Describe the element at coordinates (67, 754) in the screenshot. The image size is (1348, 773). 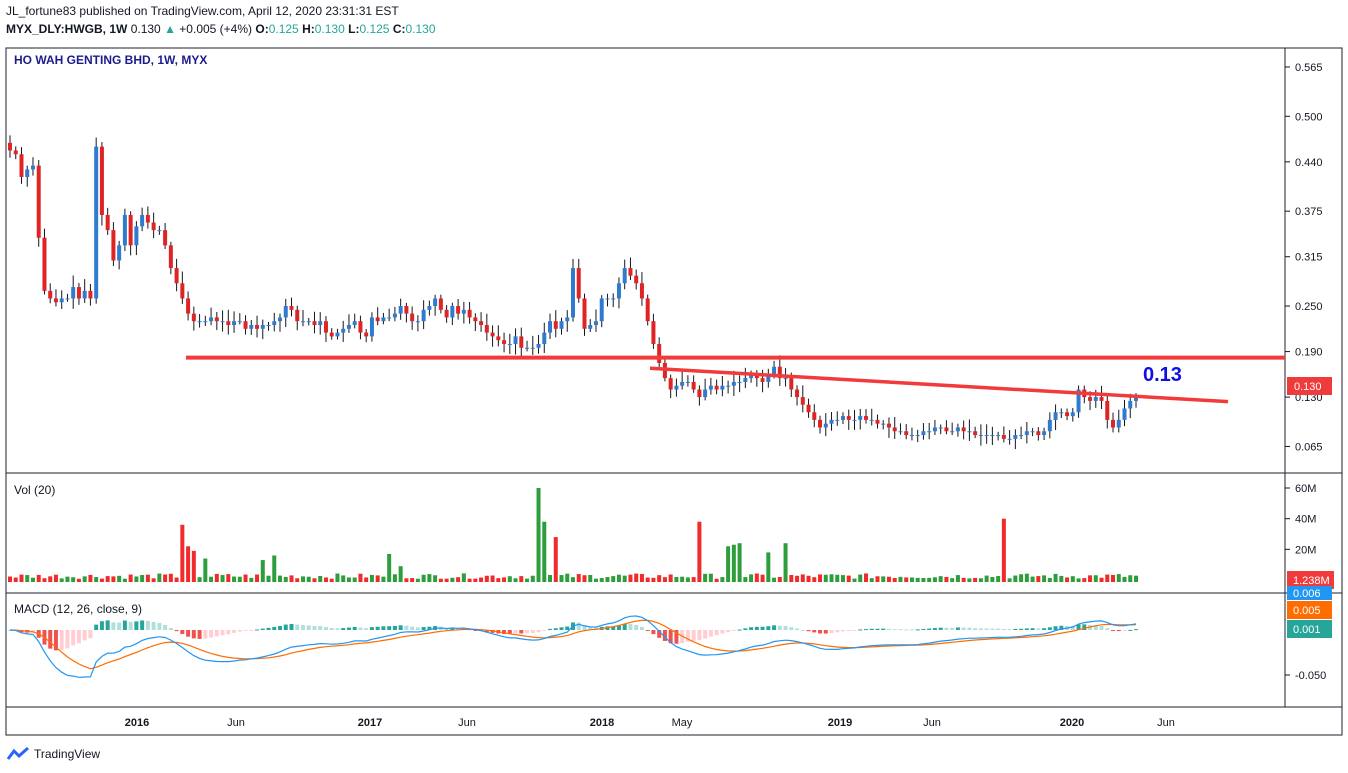
I see `brand-label: TradingView` at that location.